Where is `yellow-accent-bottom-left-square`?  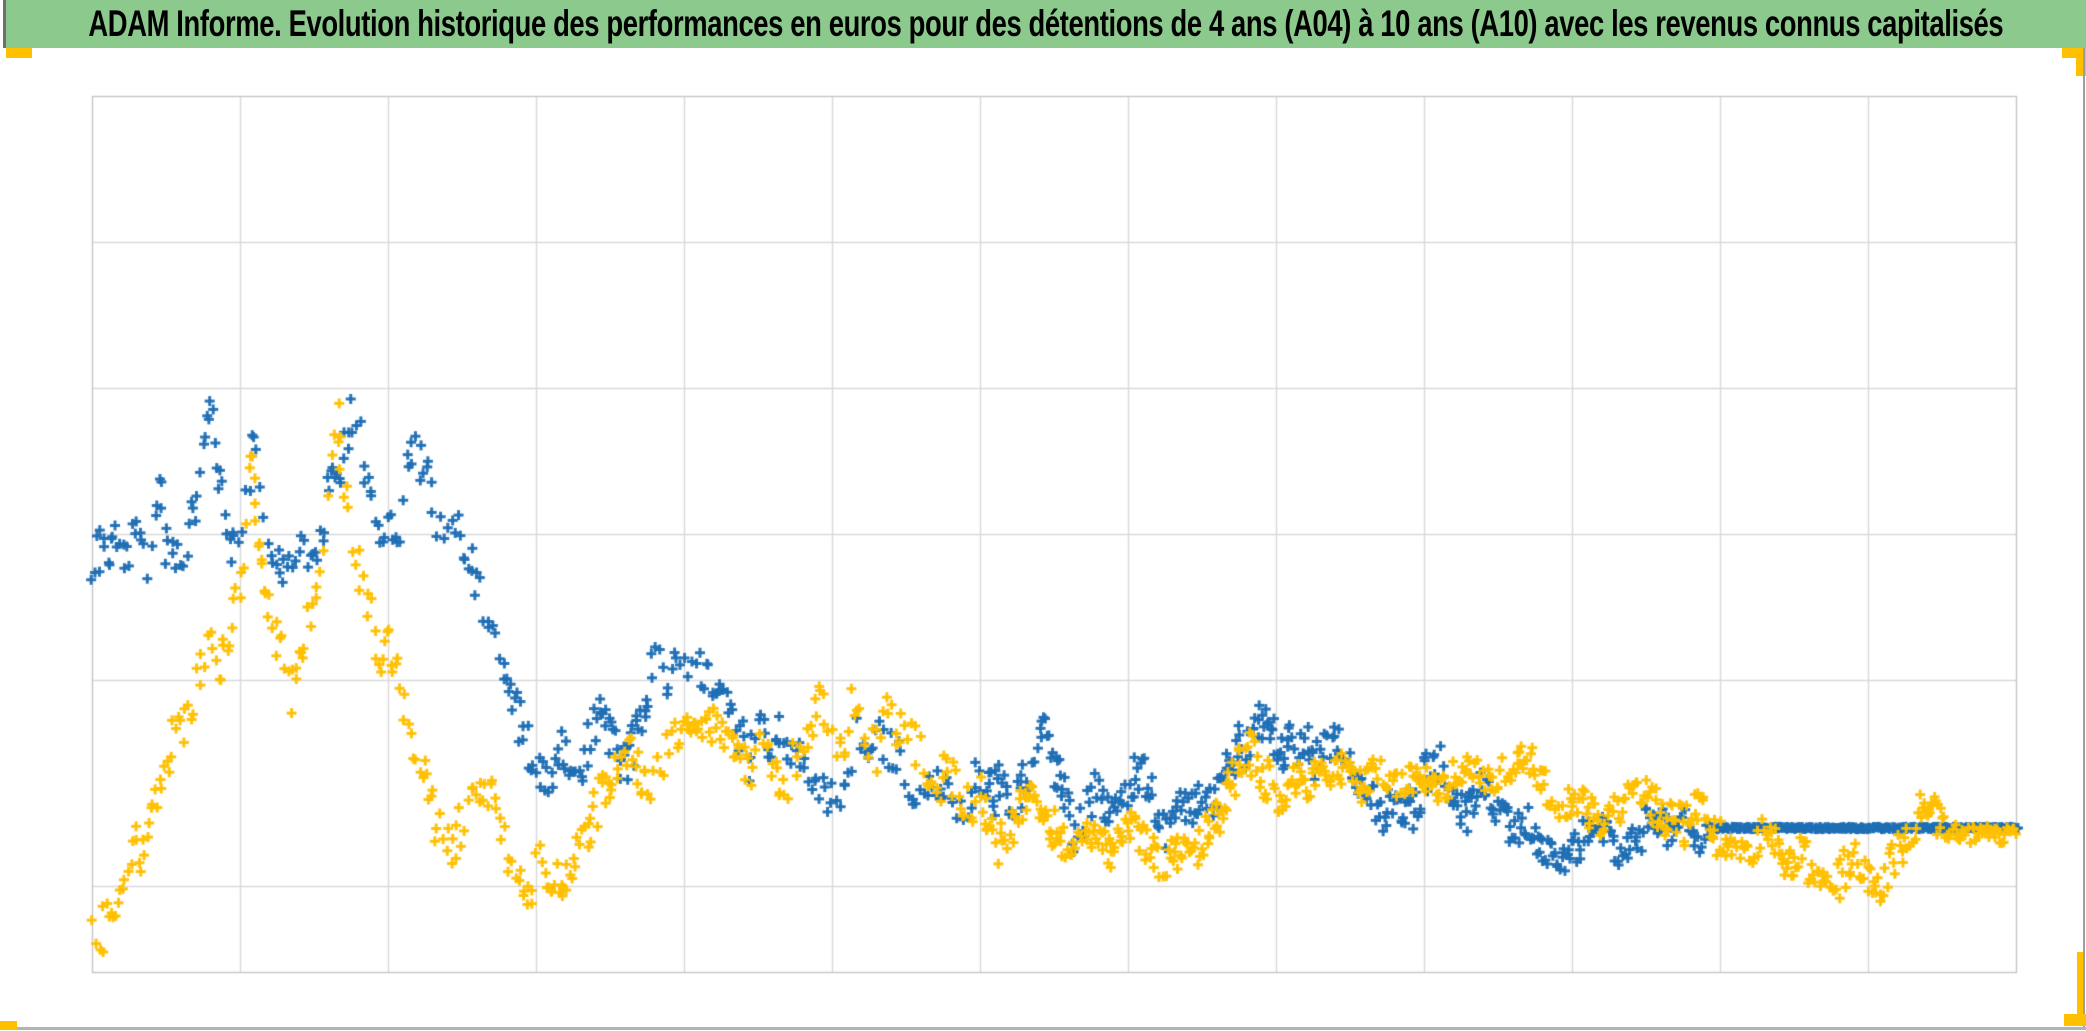 yellow-accent-bottom-left-square is located at coordinates (8, 1025).